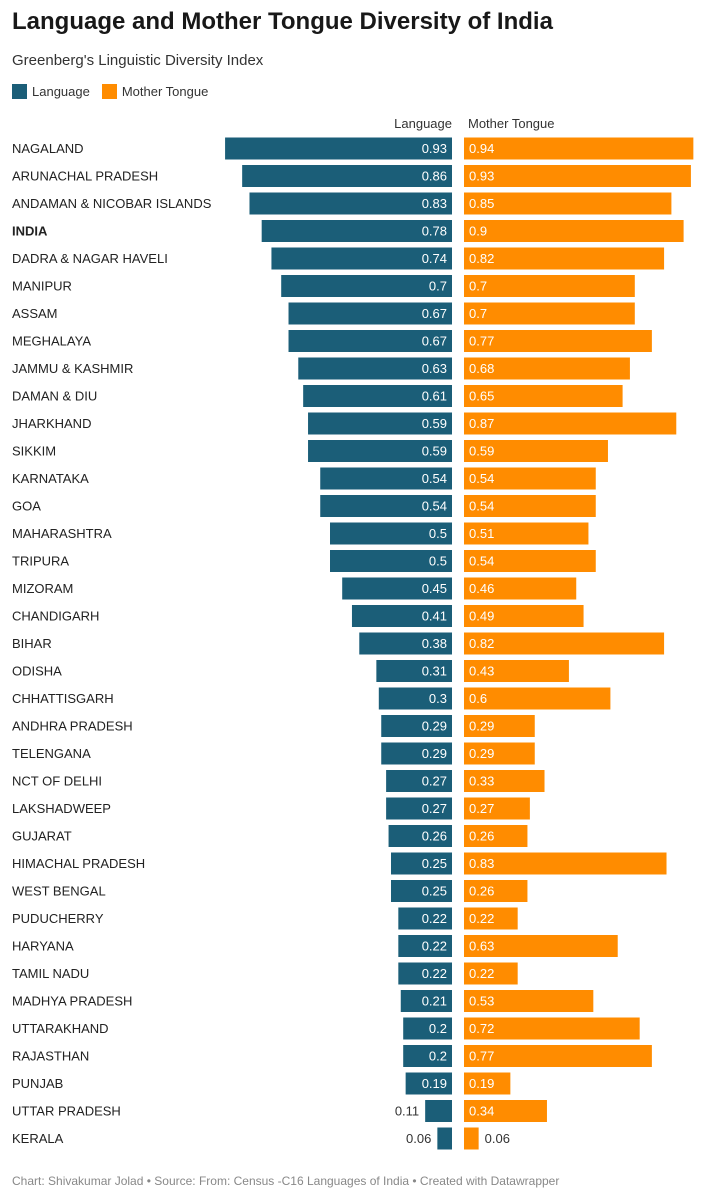 This screenshot has height=1200, width=711. I want to click on category-label: GOA, so click(26, 506).